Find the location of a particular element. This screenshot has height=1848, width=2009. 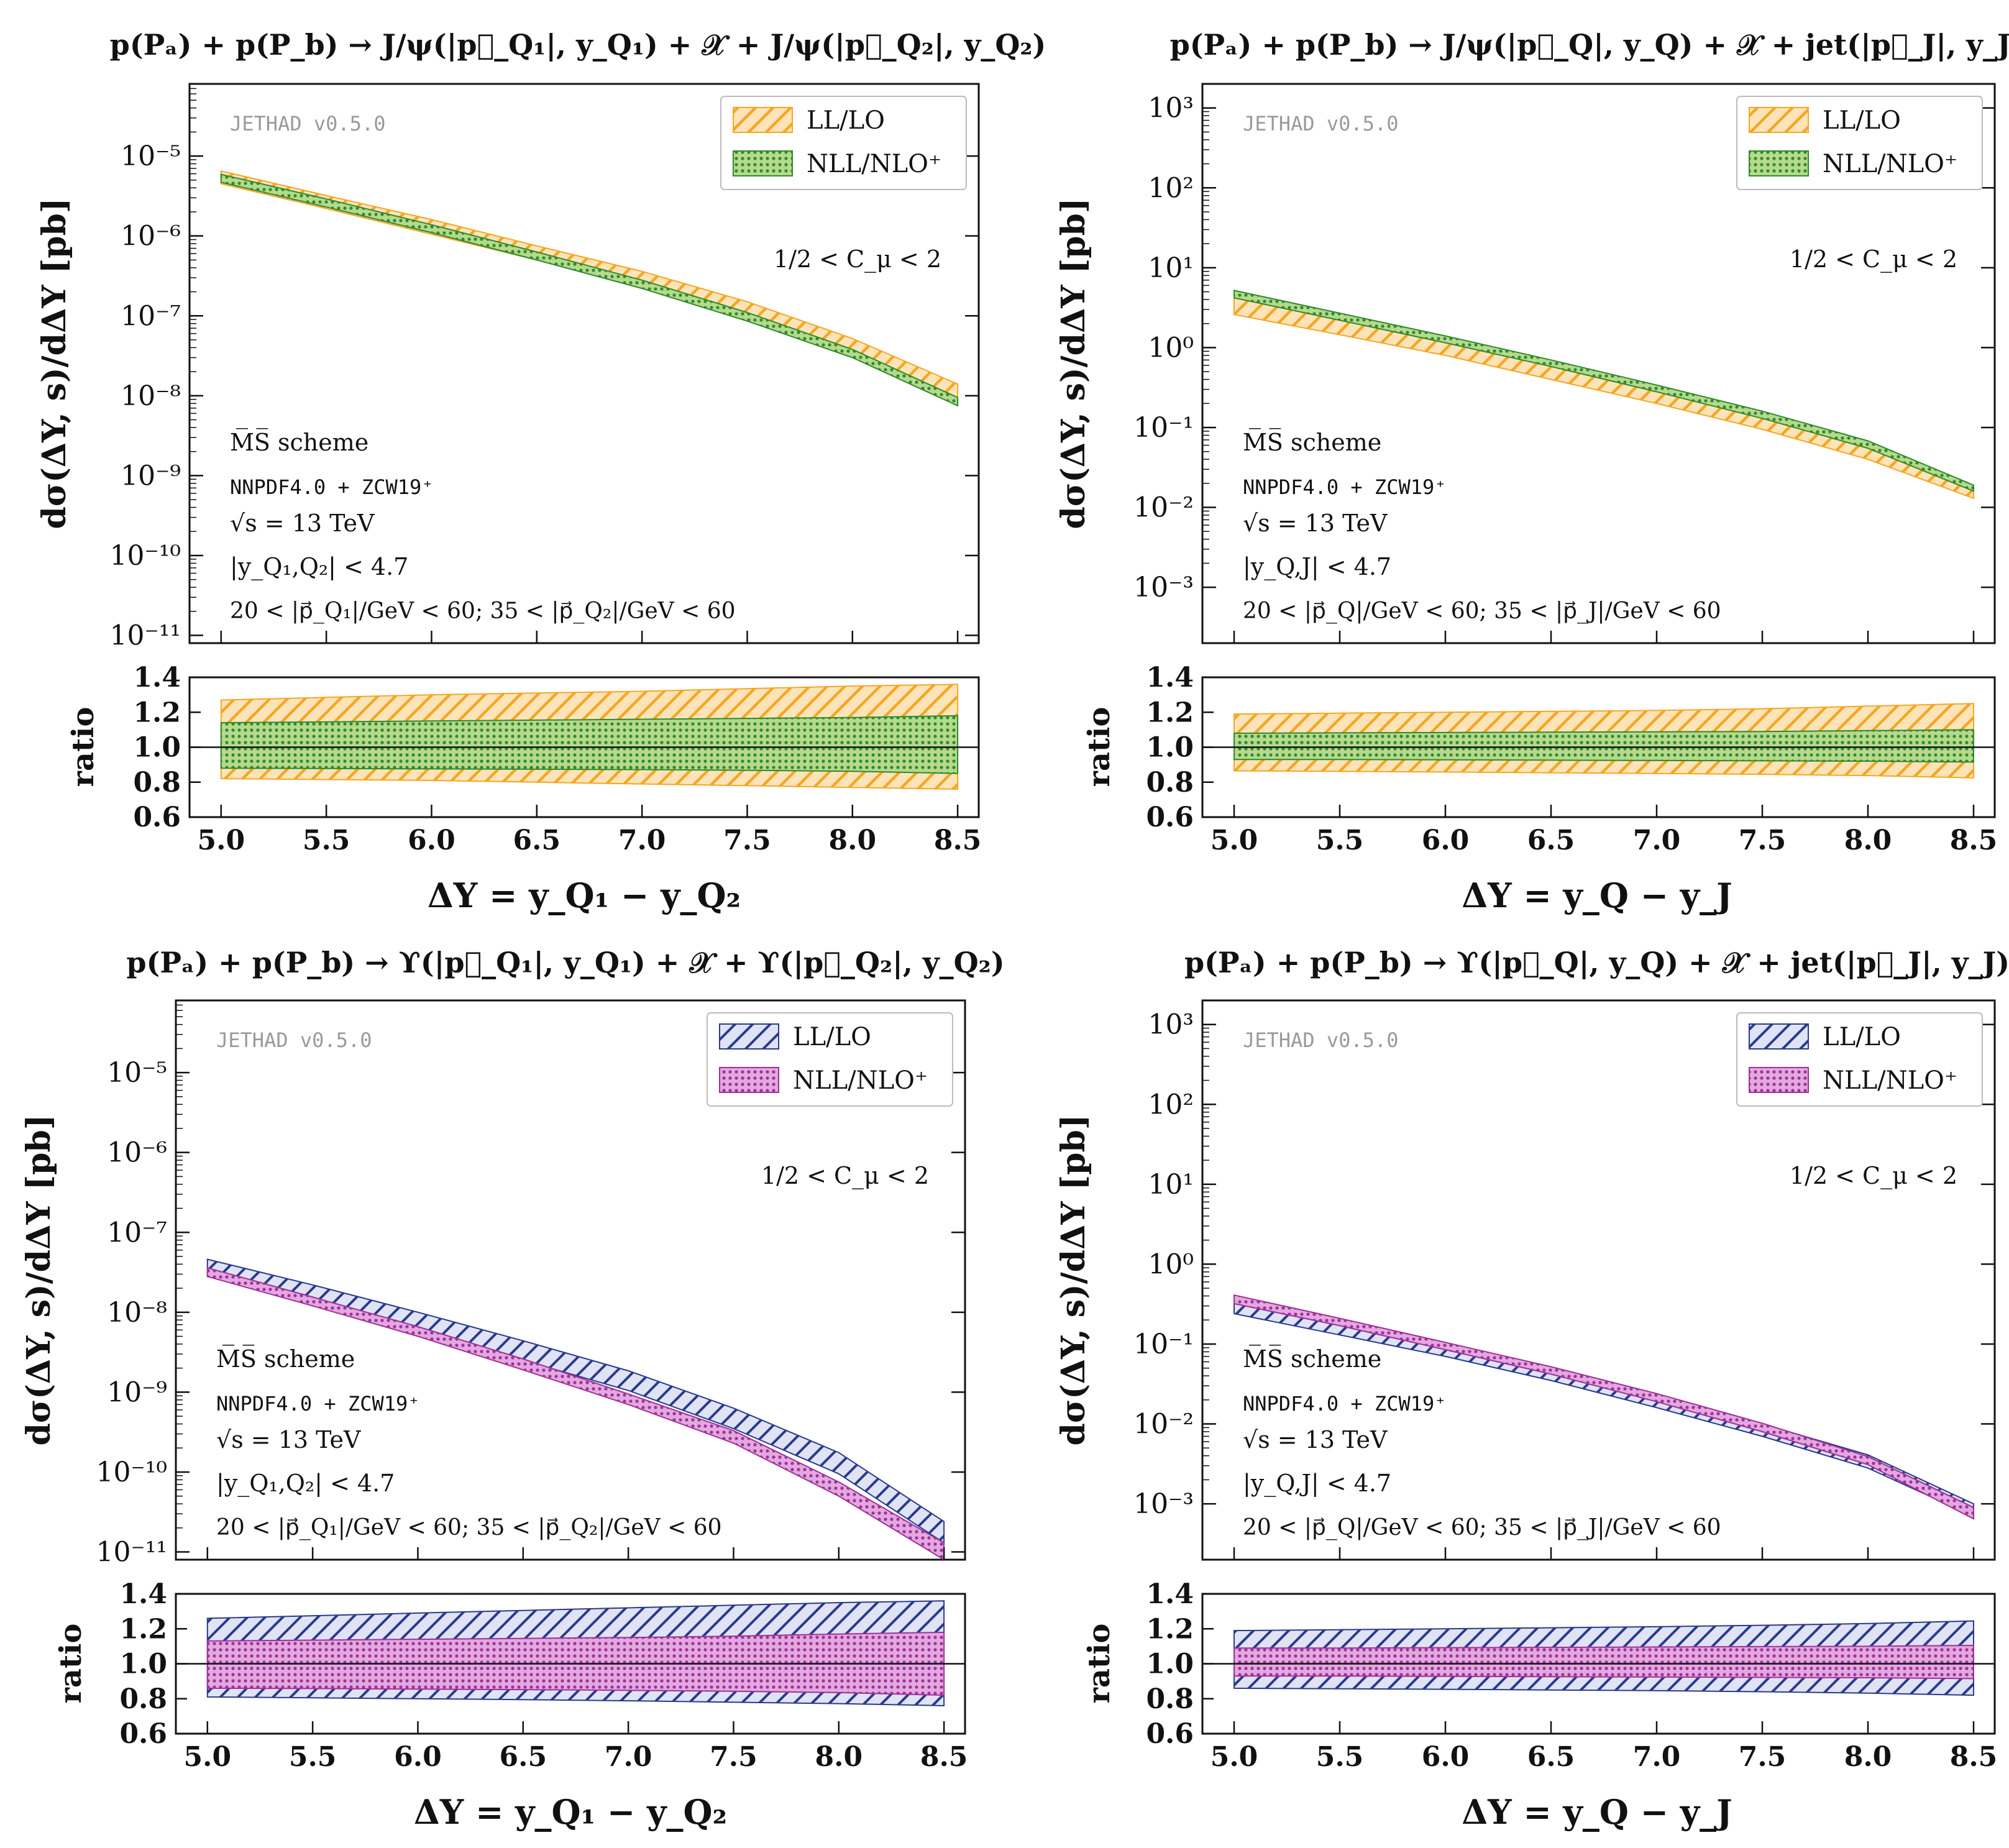

y-tick-label: 10¹ is located at coordinates (1171, 268).